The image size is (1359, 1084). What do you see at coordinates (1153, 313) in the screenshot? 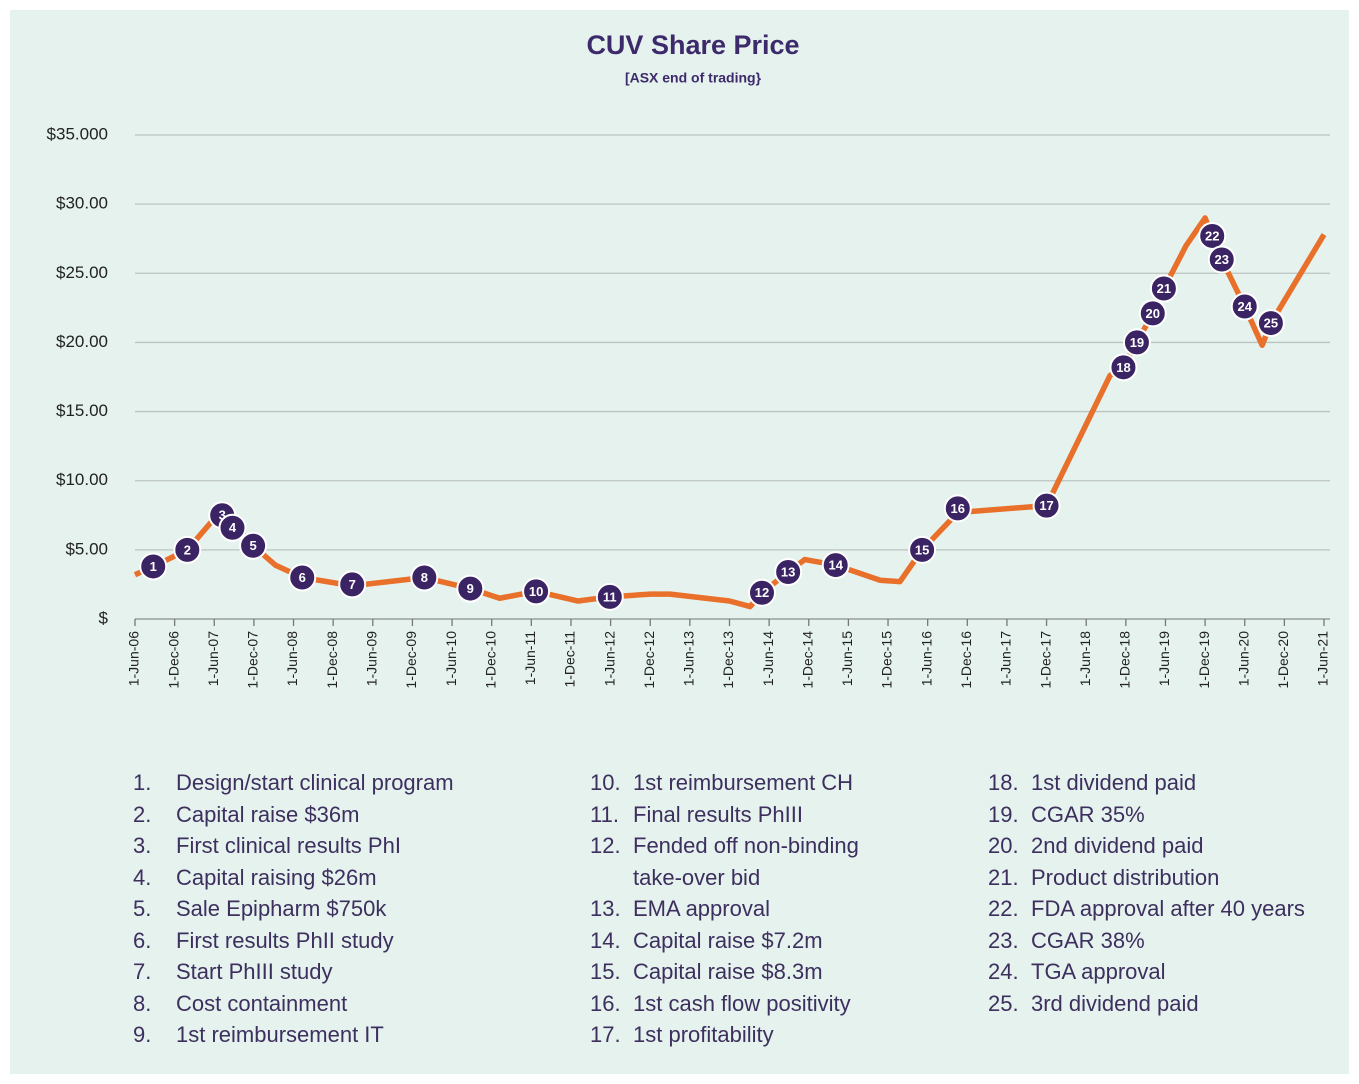
I see `event-marker-label: 20` at bounding box center [1153, 313].